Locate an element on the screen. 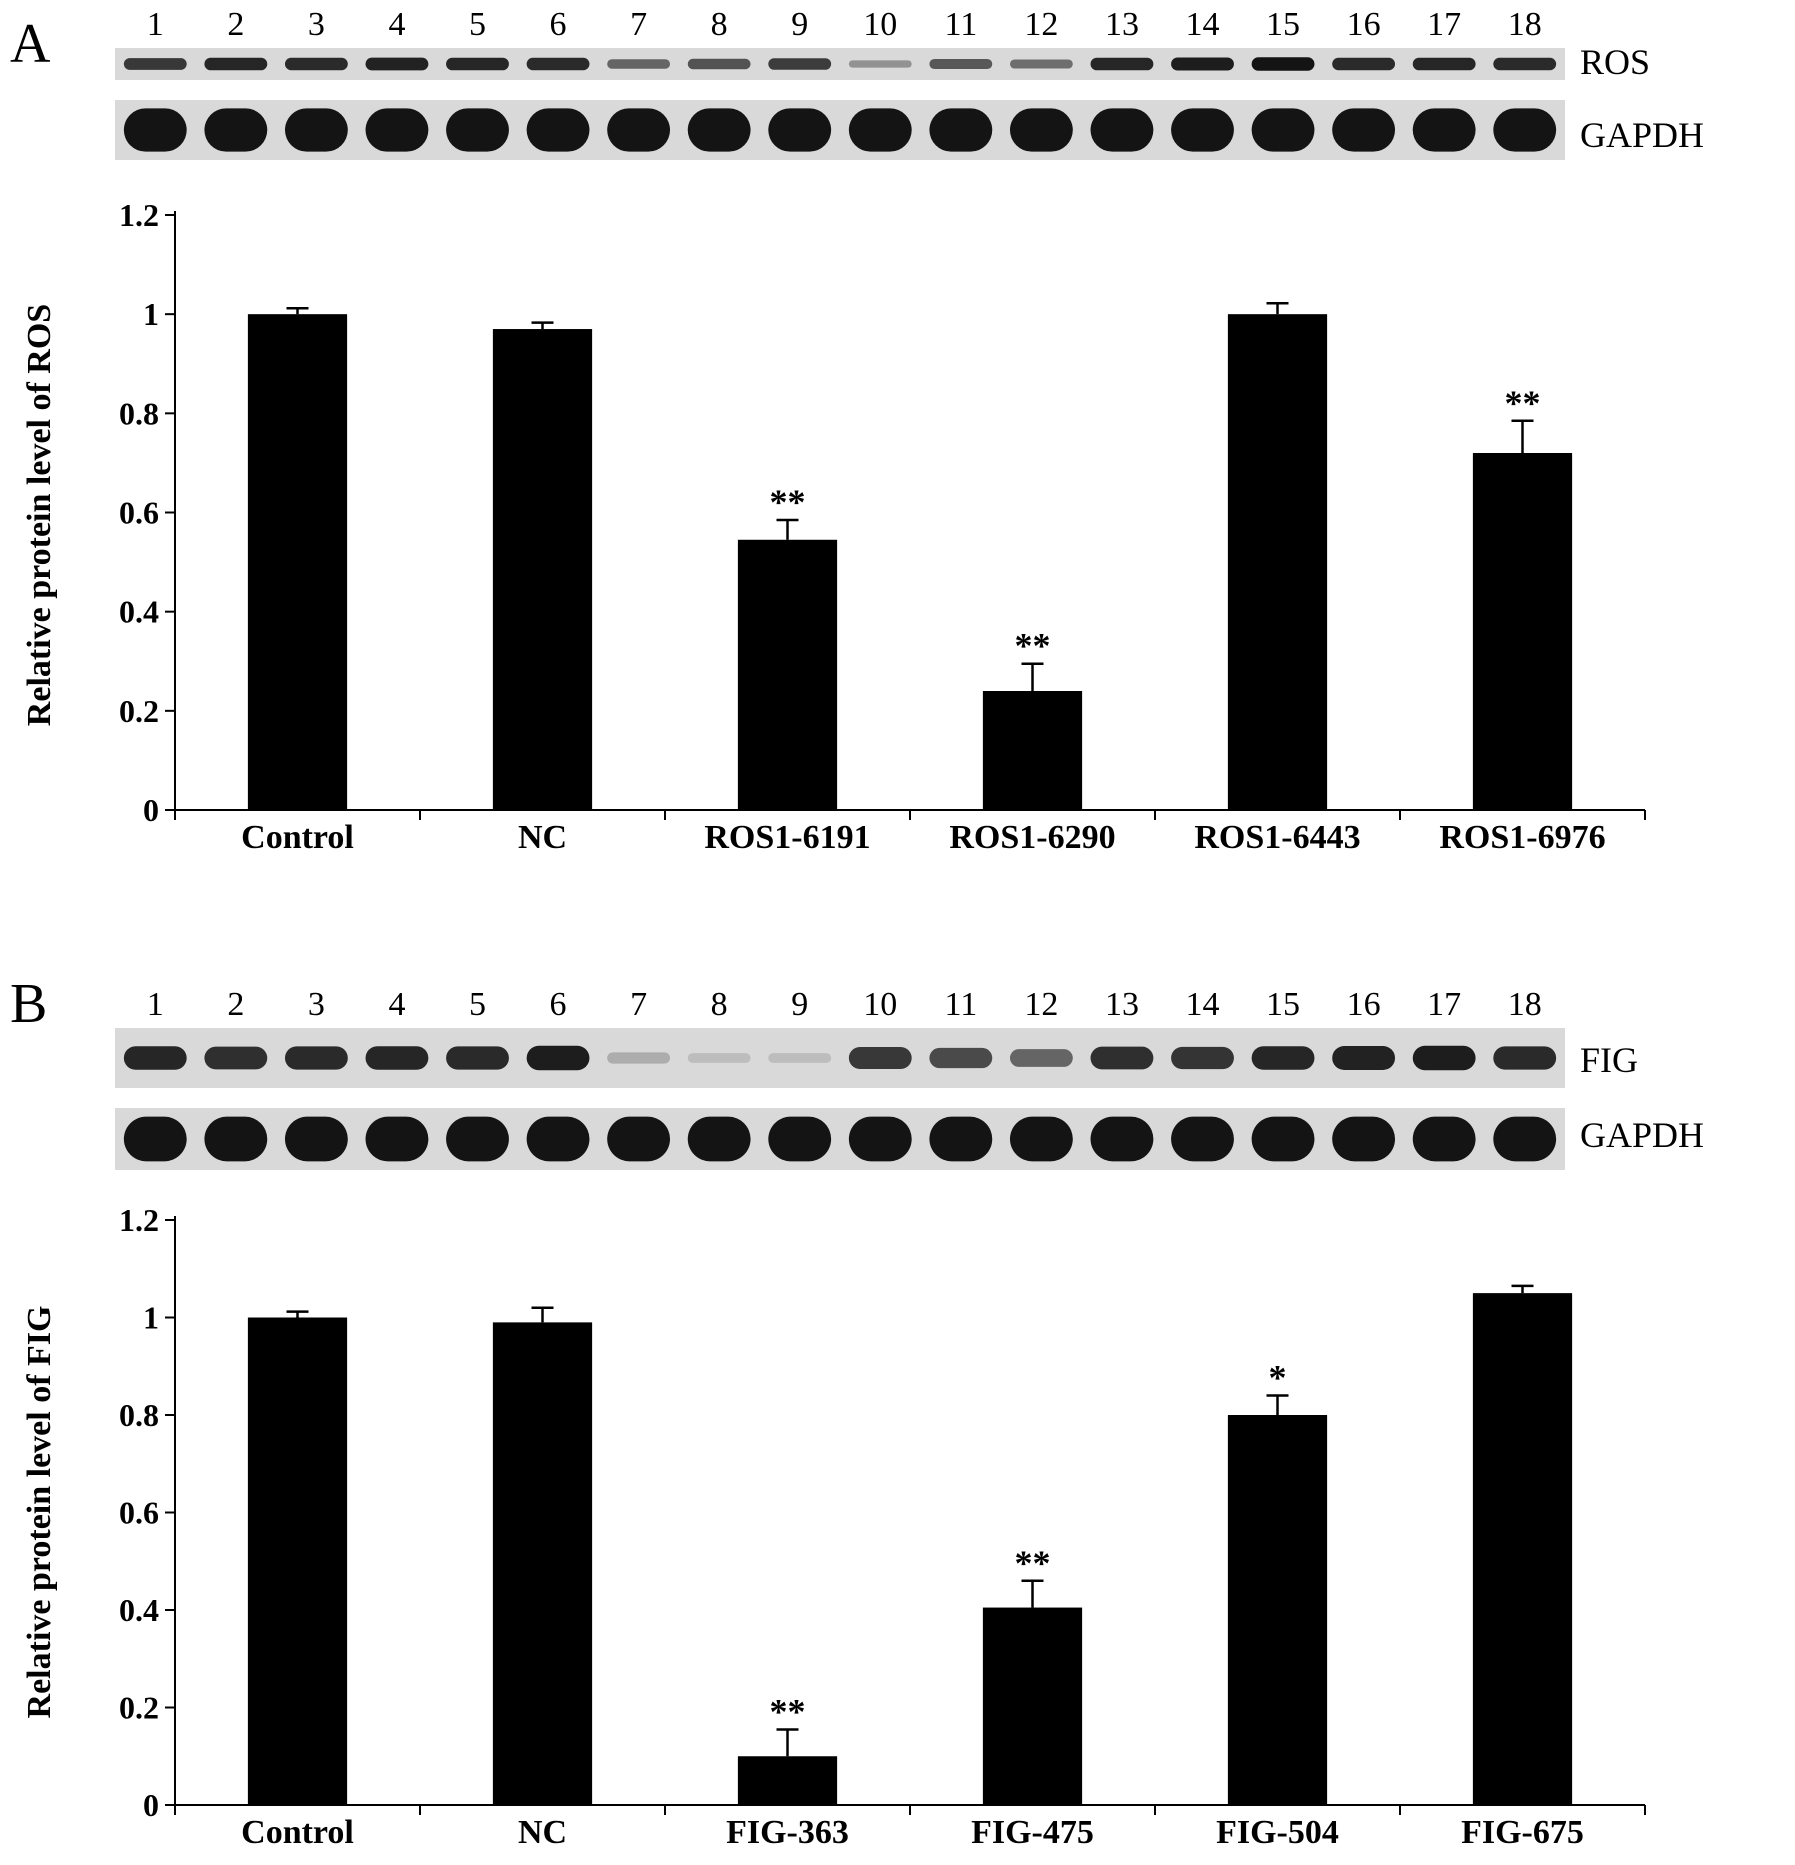  blot-label: ROS is located at coordinates (1615, 62).